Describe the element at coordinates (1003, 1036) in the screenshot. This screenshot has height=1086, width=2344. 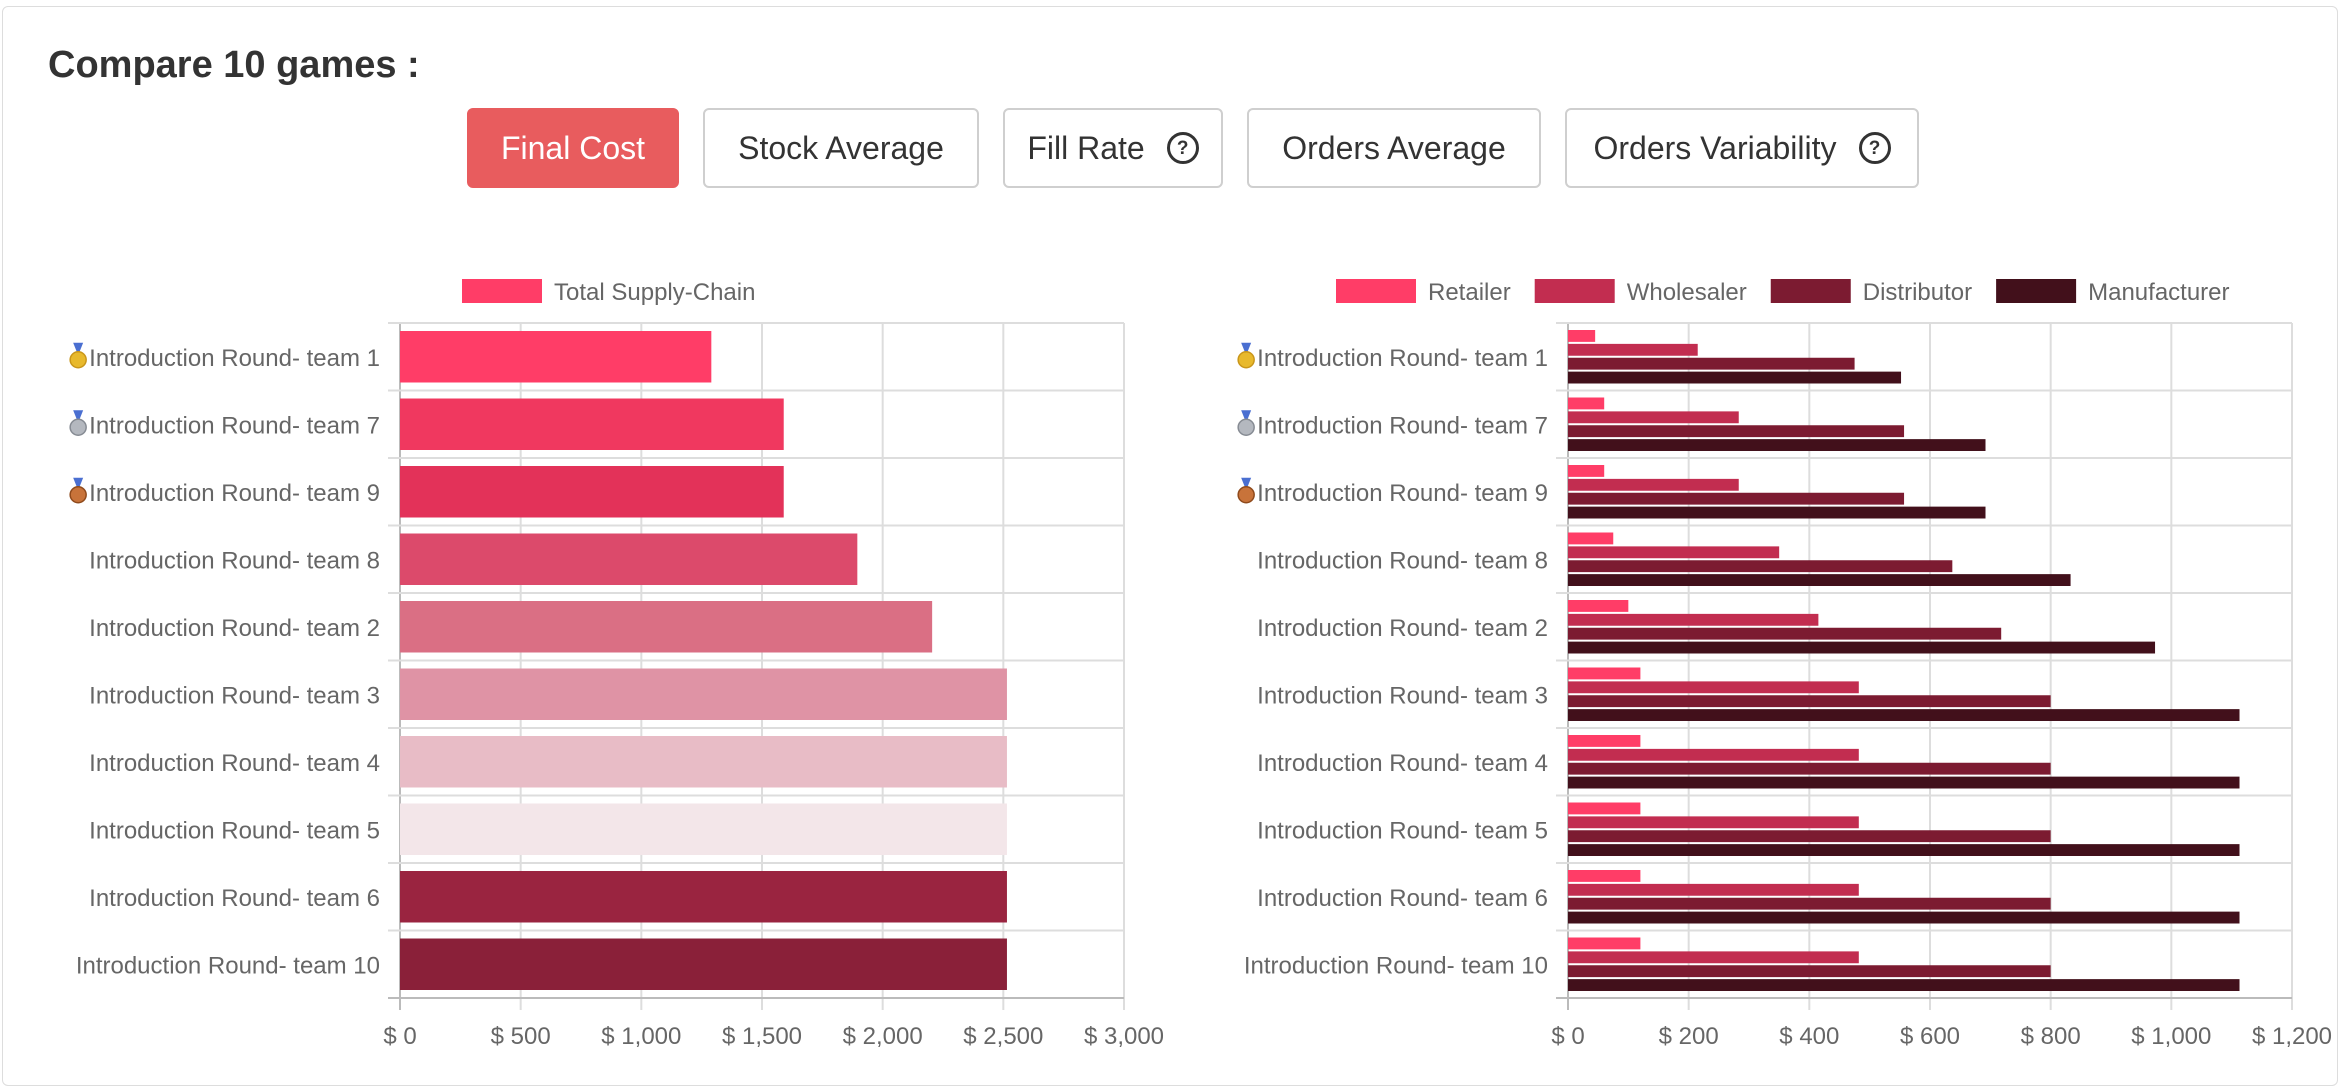
I see `x-tick-label: $ 2,500` at that location.